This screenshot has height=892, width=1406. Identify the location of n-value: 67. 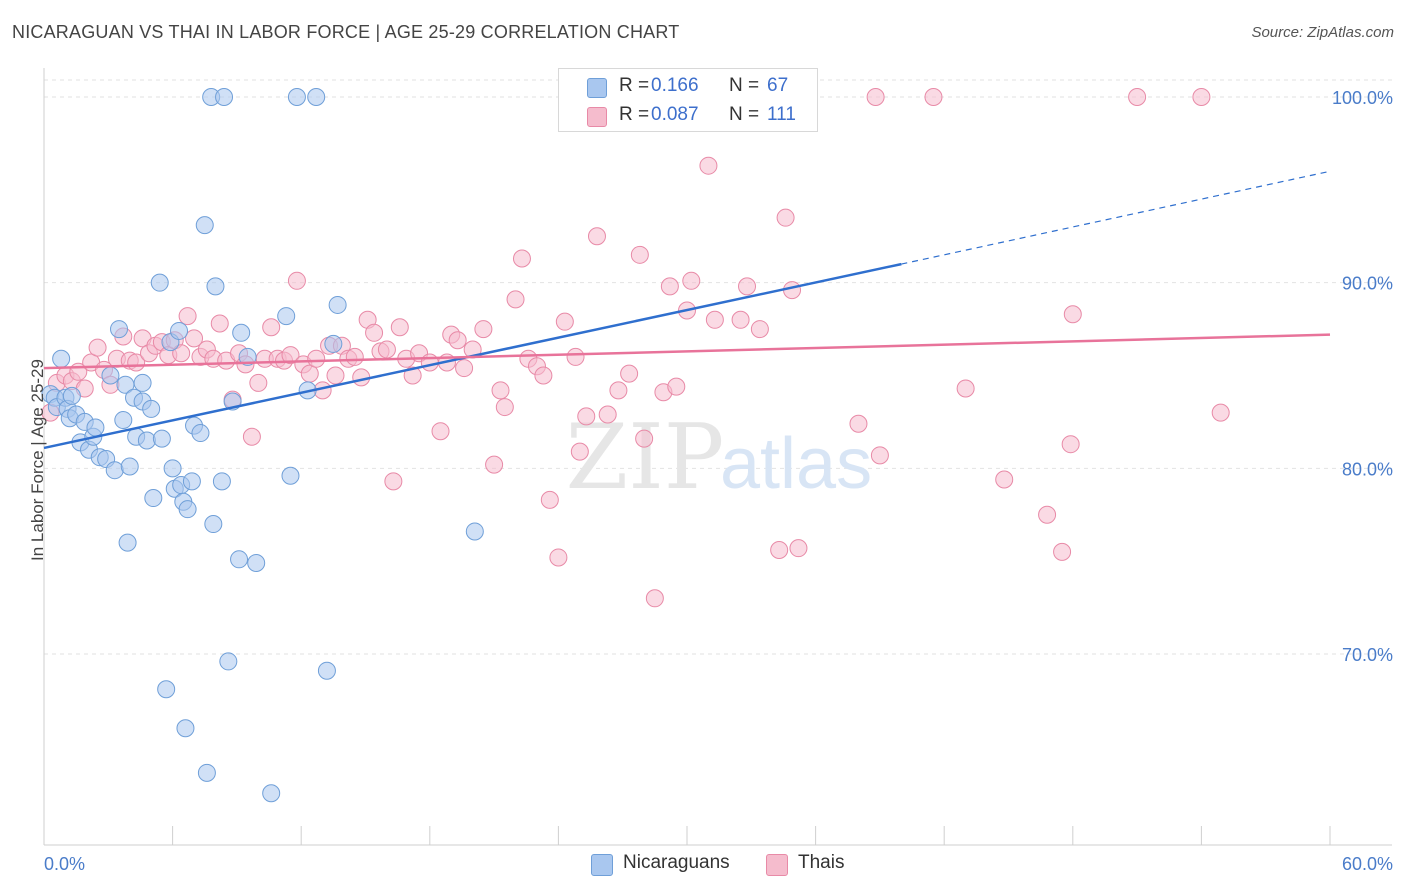
(778, 85).